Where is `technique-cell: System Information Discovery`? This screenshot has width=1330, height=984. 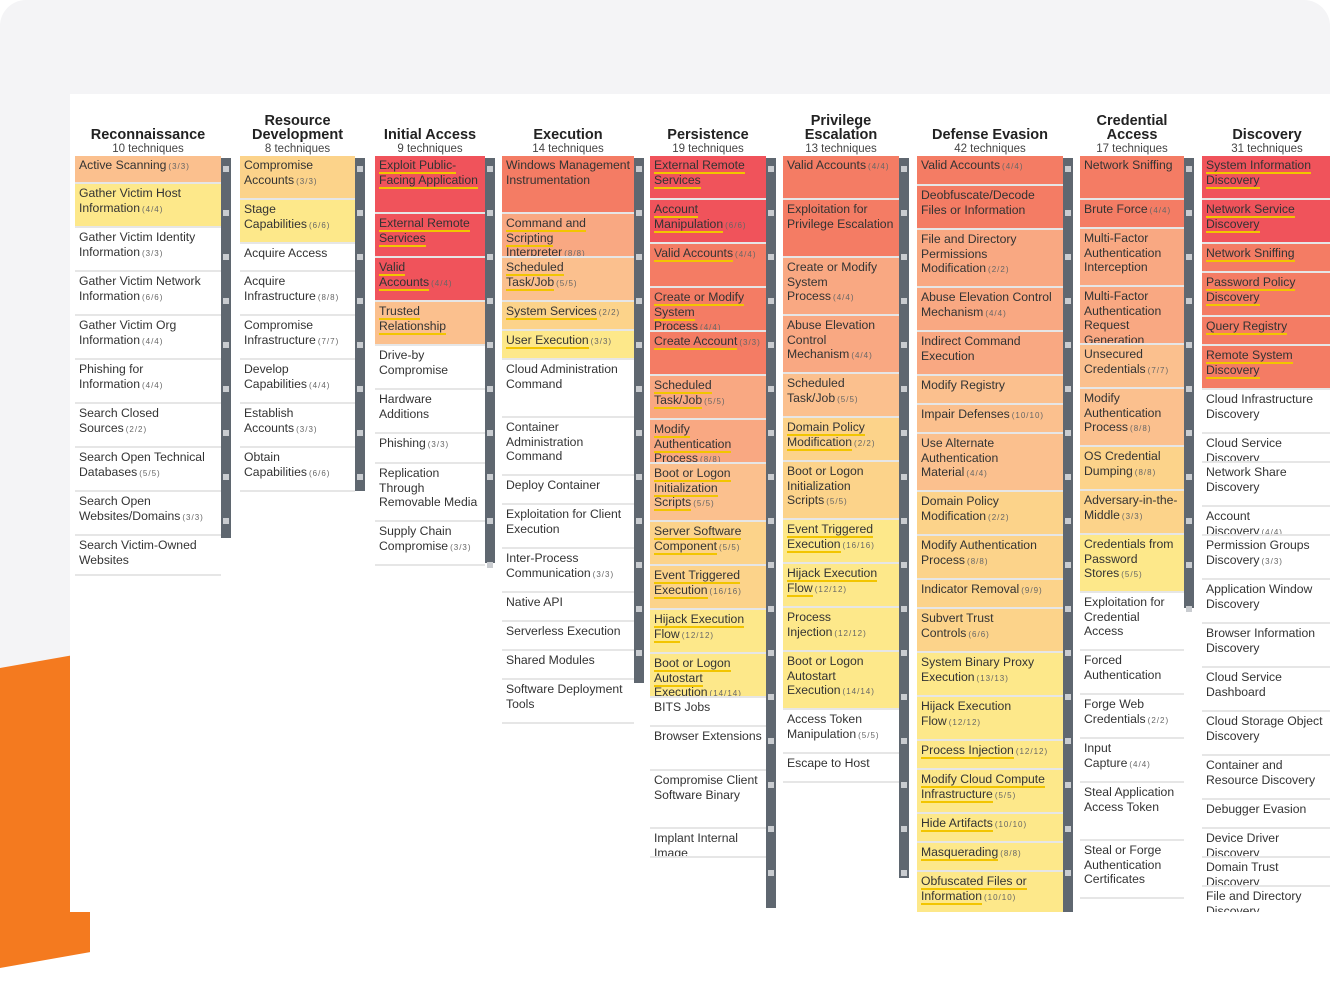
technique-cell: System Information Discovery is located at coordinates (1266, 178).